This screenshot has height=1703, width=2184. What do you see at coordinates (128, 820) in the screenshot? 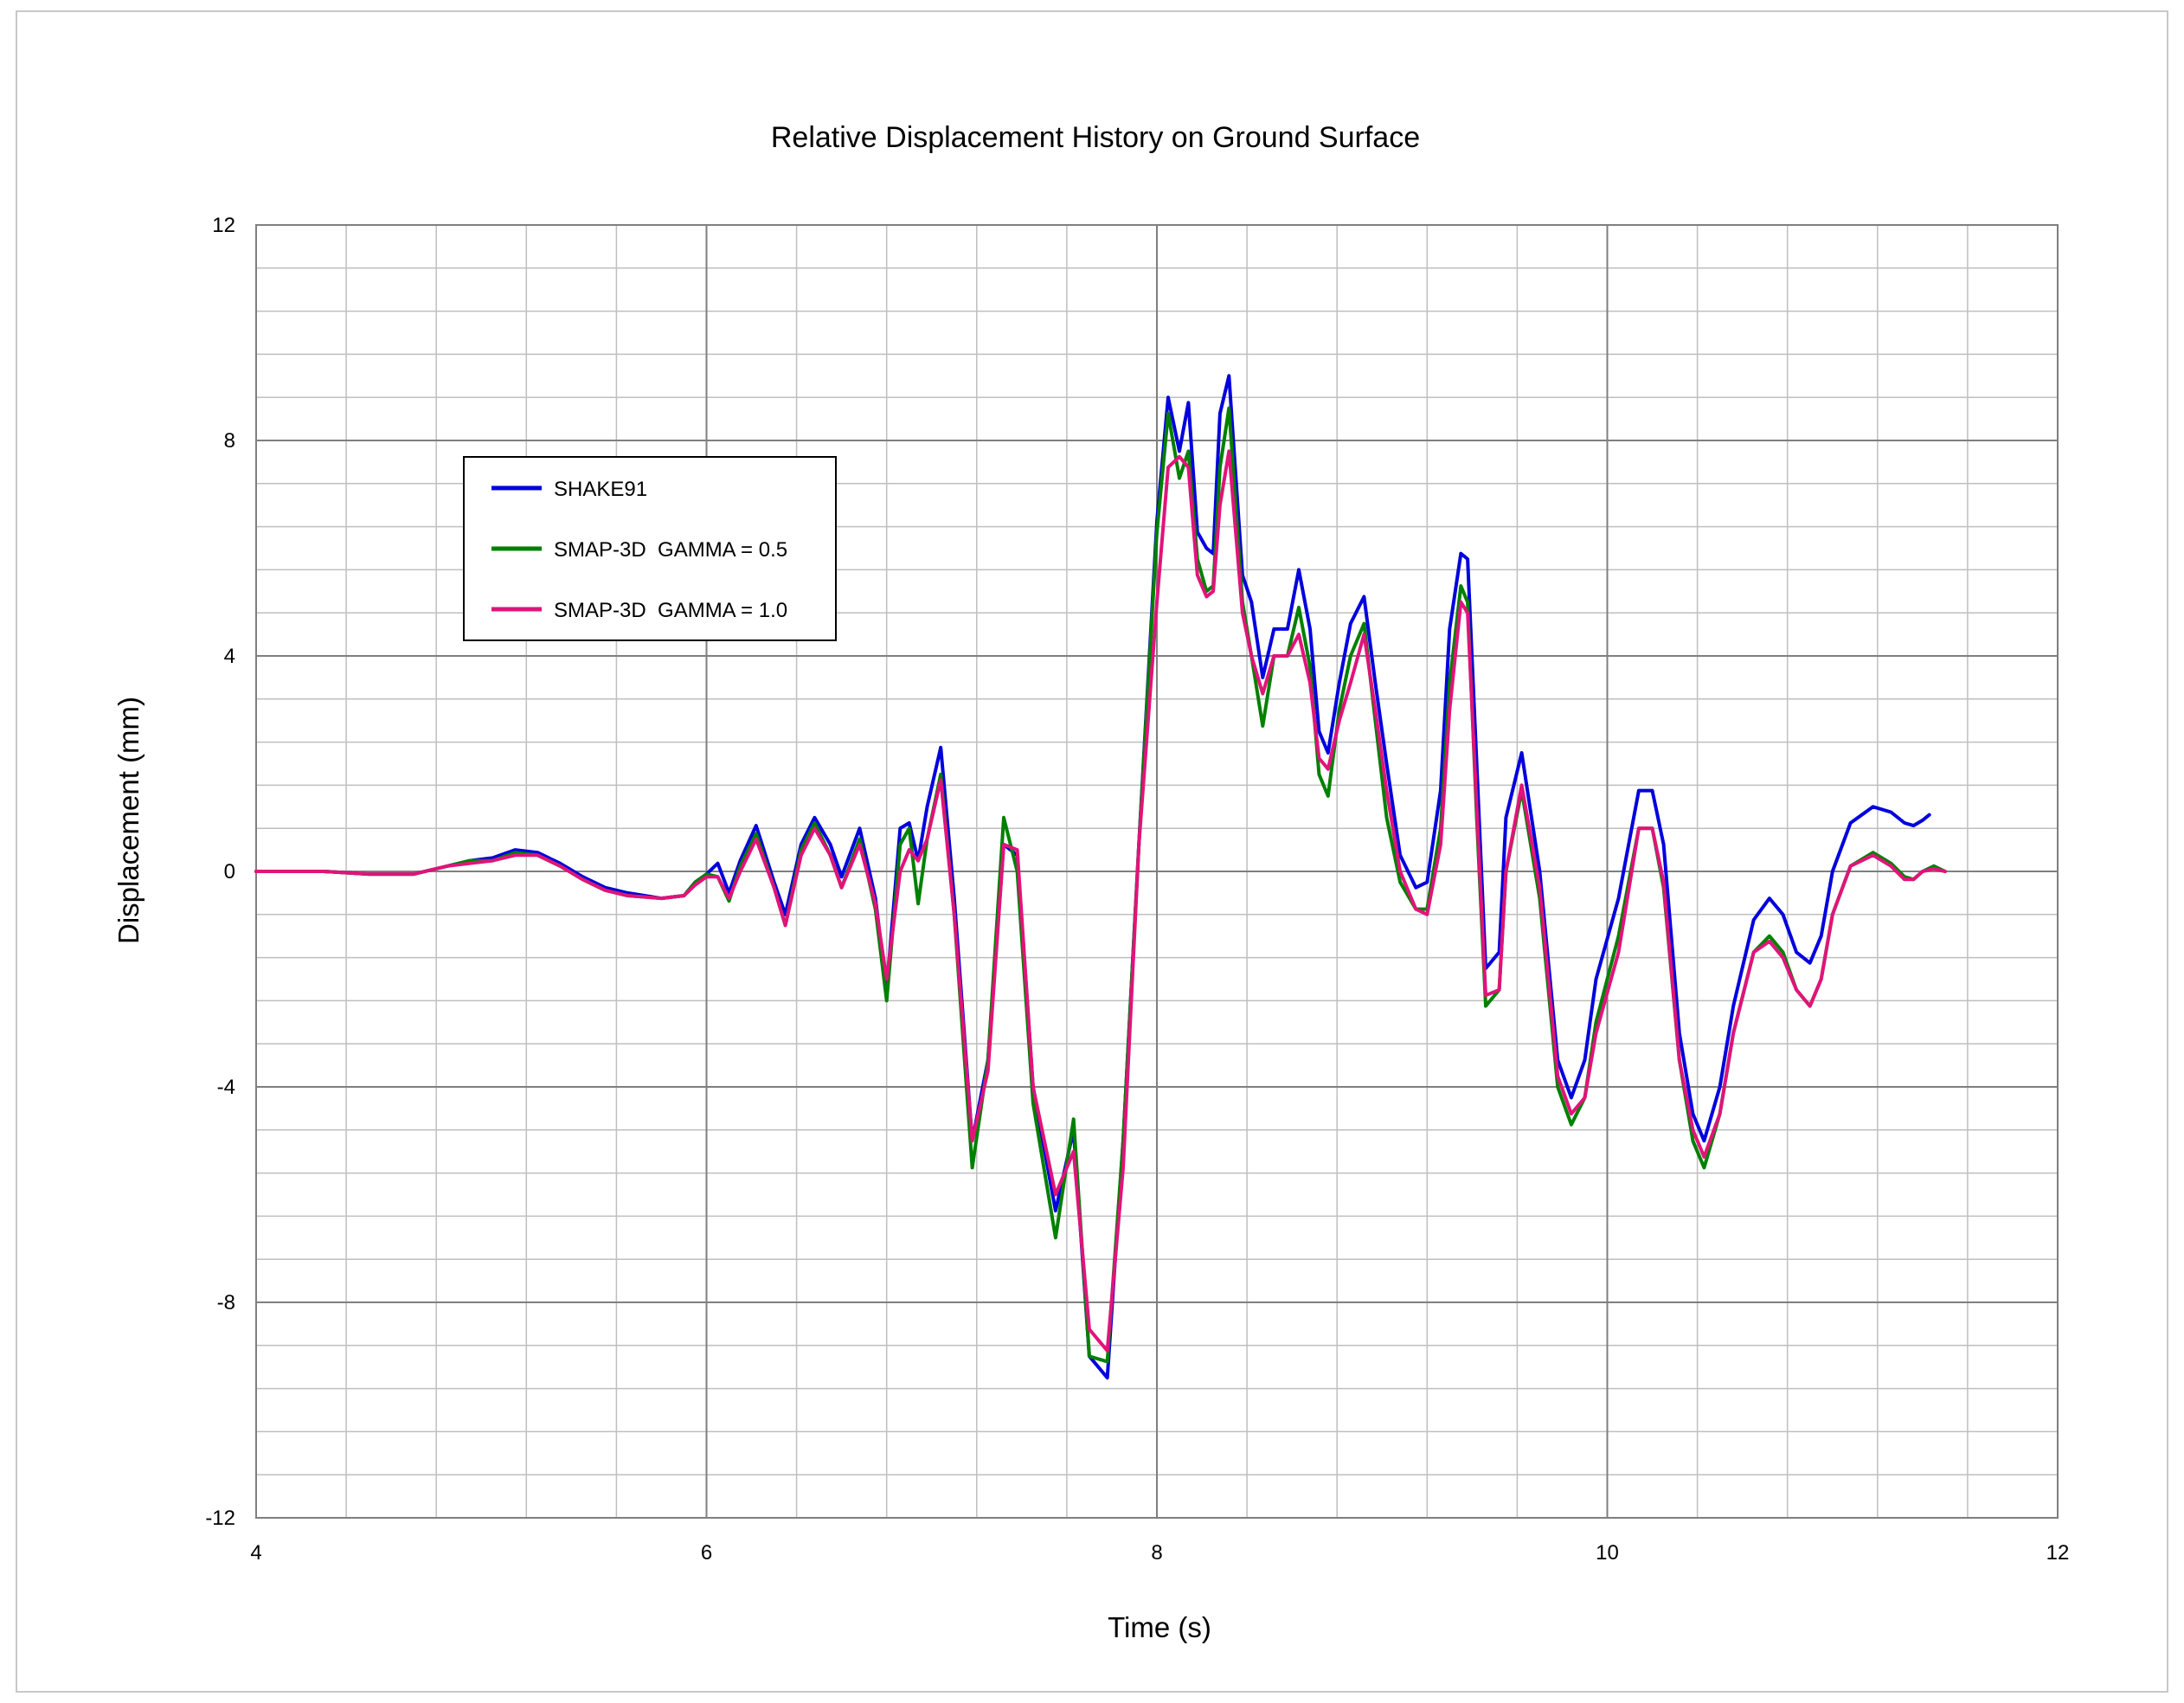
I see `y-axis-label: Displacement (mm)` at bounding box center [128, 820].